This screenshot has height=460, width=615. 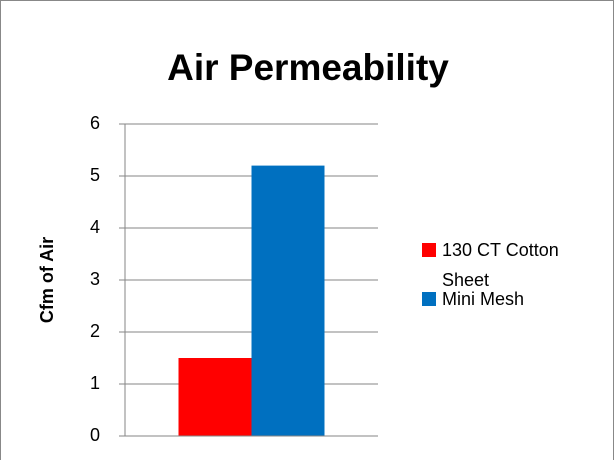 I want to click on chart-title: Air Permeability, so click(x=308, y=67).